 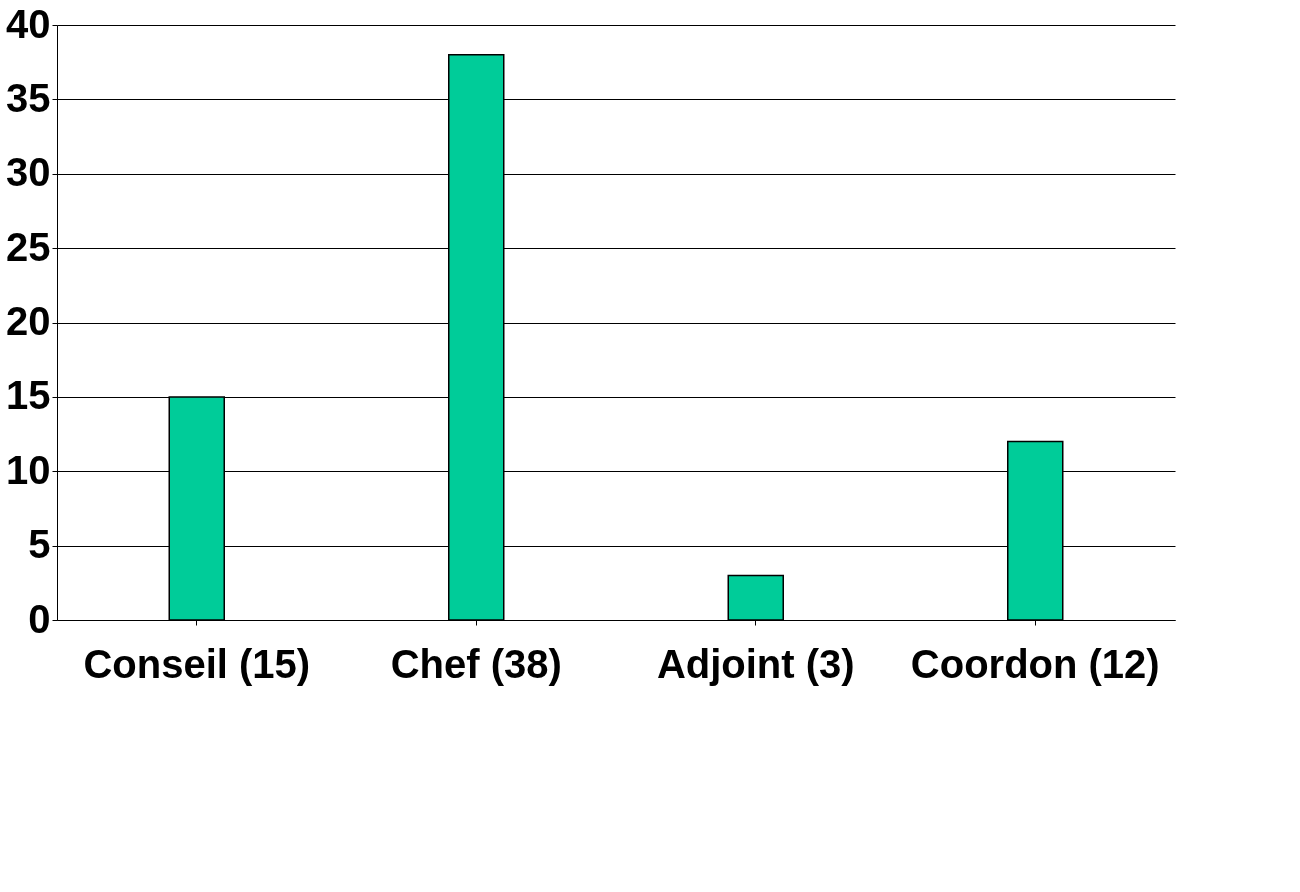 I want to click on y-tick-label: 25, so click(x=28, y=246).